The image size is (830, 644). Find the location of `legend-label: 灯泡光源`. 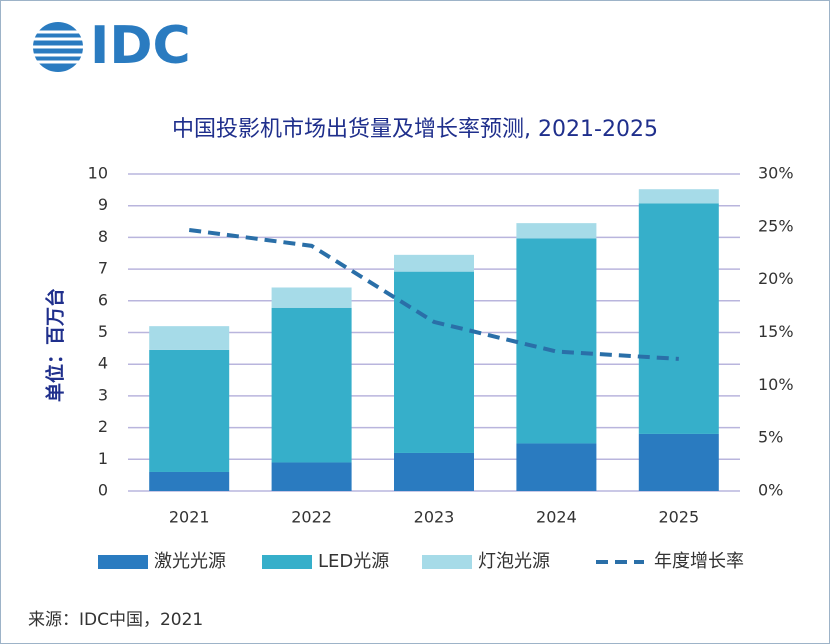

legend-label: 灯泡光源 is located at coordinates (514, 561).